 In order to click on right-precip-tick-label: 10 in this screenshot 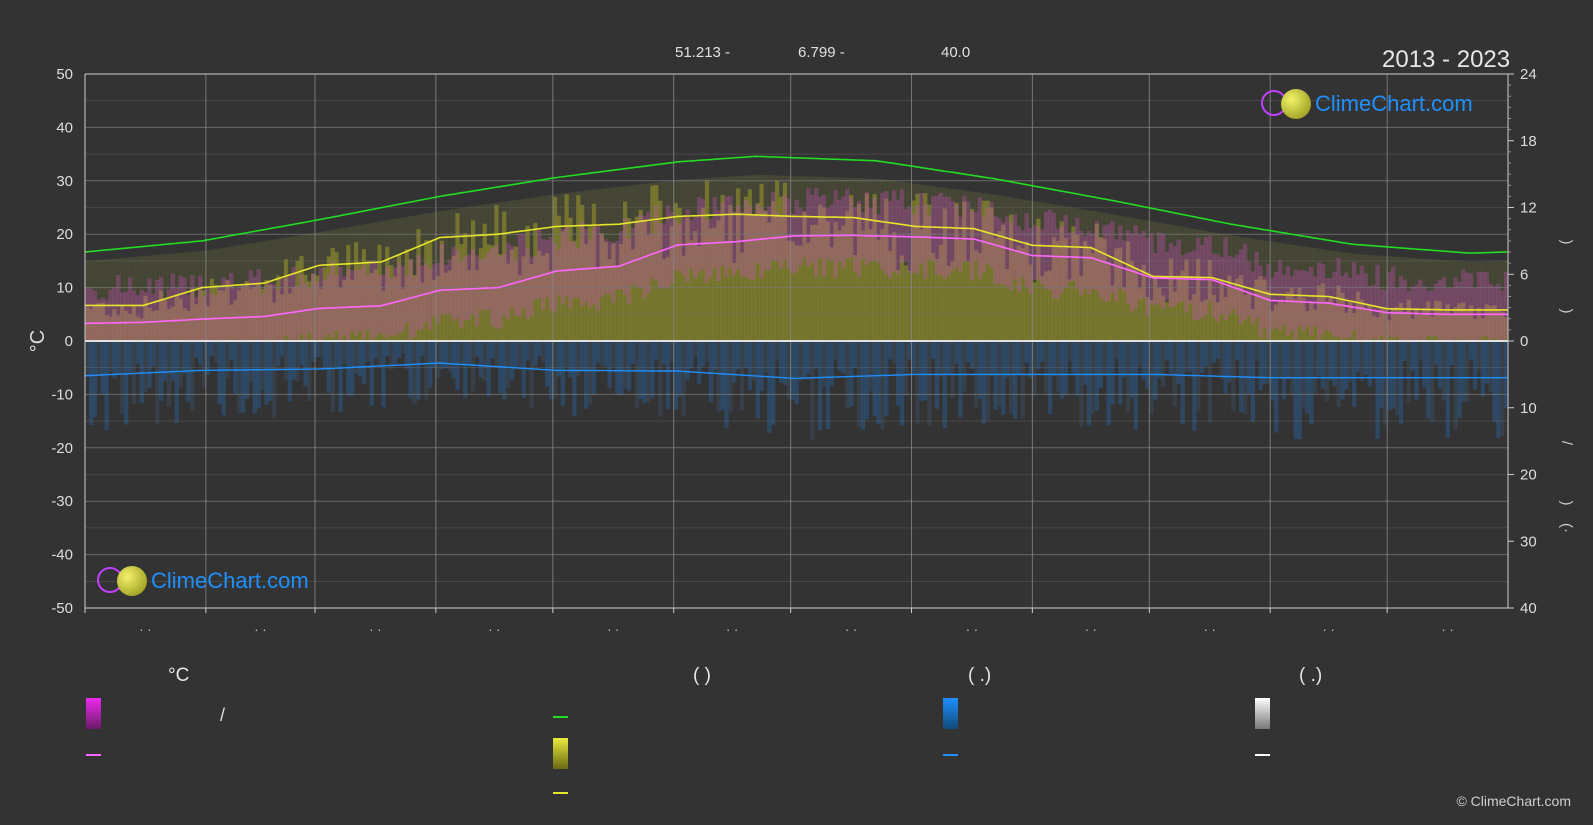, I will do `click(1528, 408)`.